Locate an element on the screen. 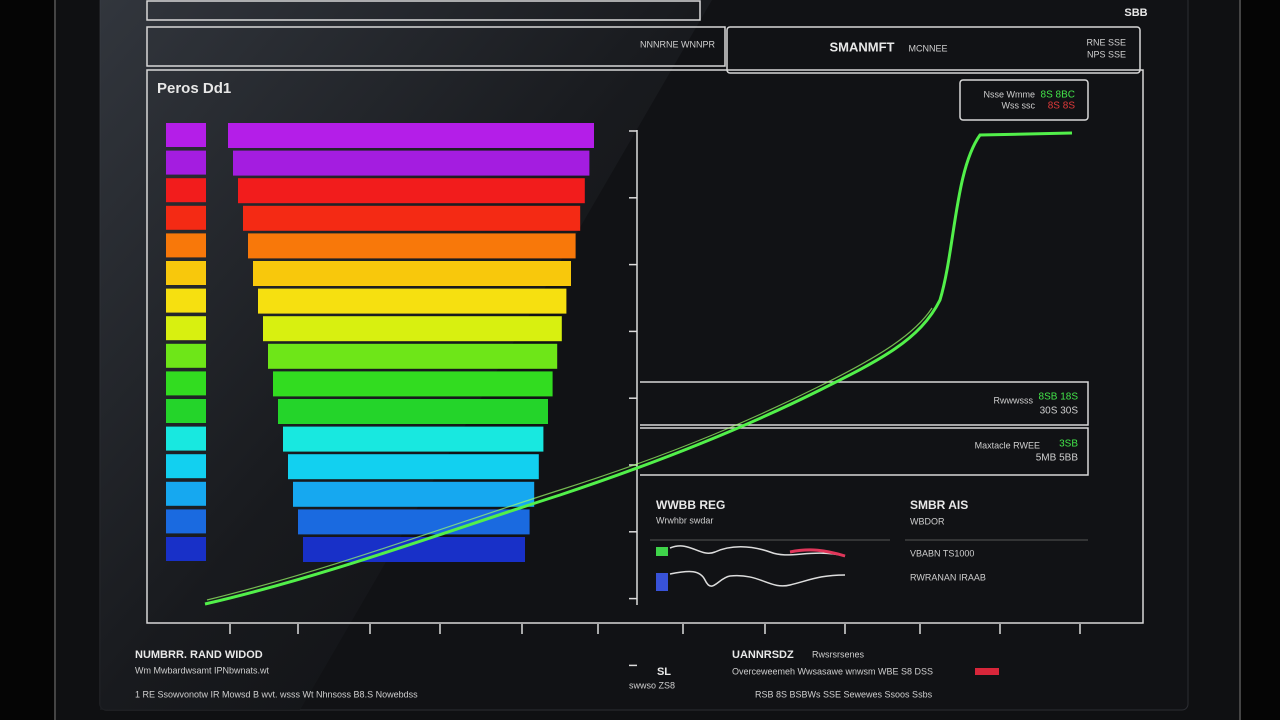  header-right is located at coordinates (933, 50).